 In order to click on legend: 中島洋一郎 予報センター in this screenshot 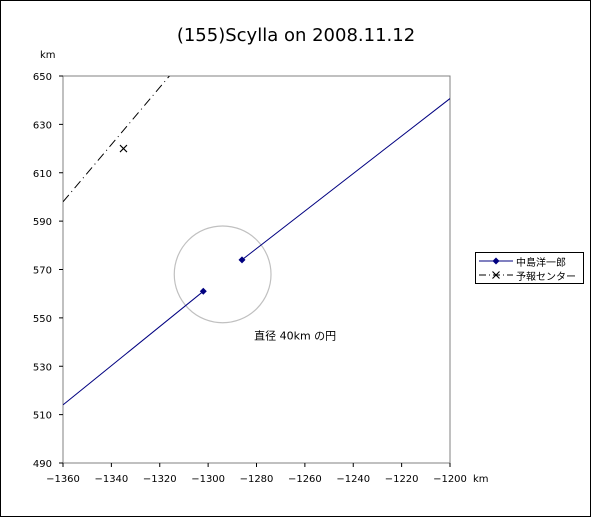, I will do `click(529, 268)`.